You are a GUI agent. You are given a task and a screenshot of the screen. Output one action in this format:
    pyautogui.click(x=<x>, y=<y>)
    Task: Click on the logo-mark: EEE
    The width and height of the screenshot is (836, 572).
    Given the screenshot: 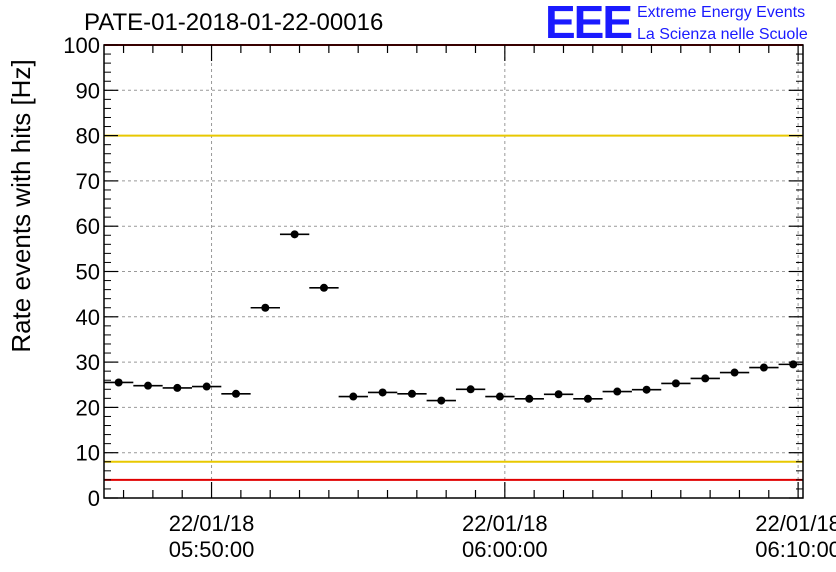 What is the action you would take?
    pyautogui.click(x=589, y=24)
    